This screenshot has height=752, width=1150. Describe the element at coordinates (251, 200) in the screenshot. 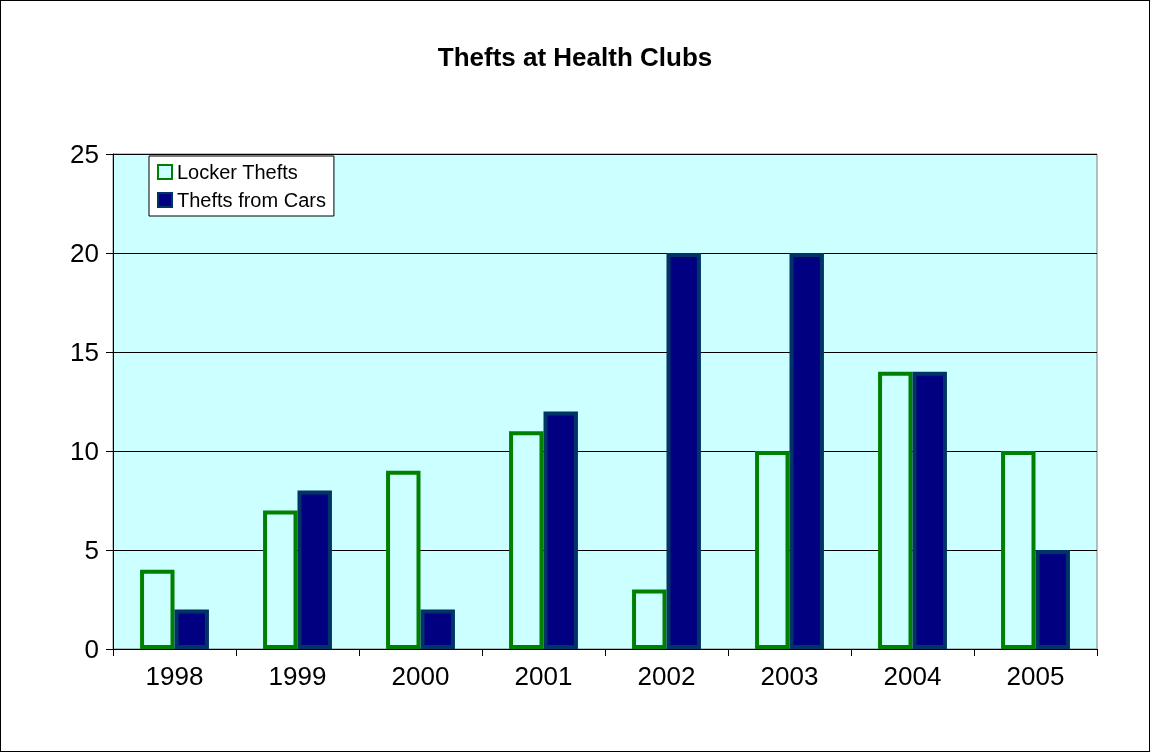

I see `legend-label: Thefts from Cars` at that location.